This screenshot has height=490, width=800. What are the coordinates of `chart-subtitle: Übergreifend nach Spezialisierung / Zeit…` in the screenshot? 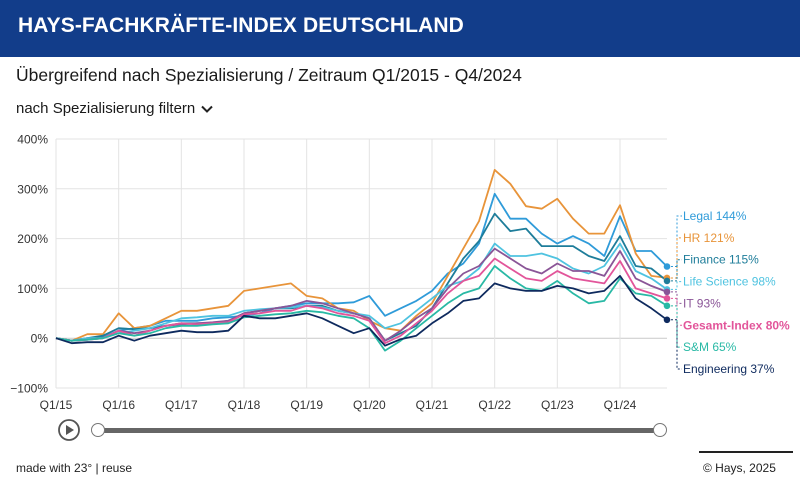 It's located at (269, 75).